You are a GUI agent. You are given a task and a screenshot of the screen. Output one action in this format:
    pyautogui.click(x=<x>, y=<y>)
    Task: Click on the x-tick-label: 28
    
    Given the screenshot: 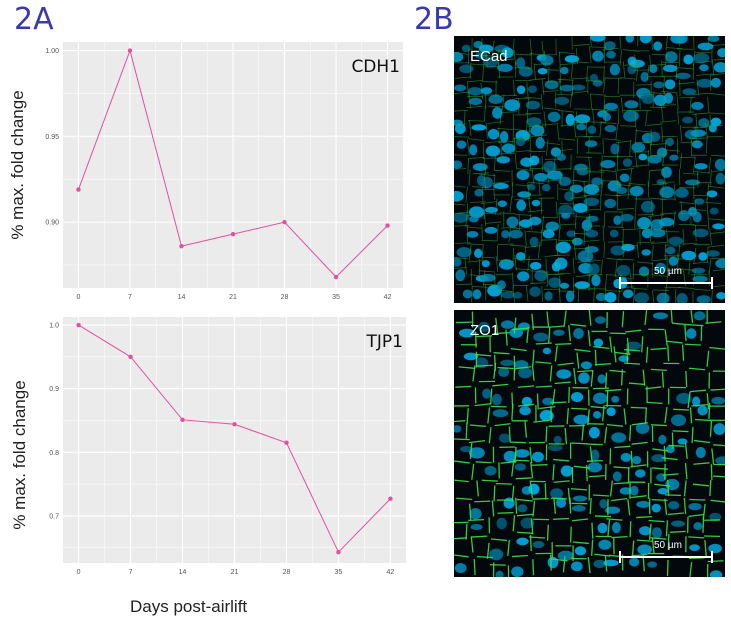 What is the action you would take?
    pyautogui.click(x=285, y=297)
    